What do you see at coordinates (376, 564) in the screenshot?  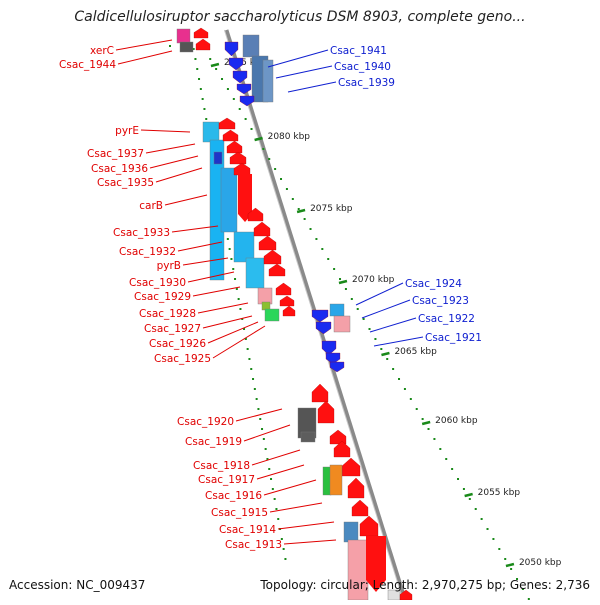 I see `gene-arrow-red-long` at bounding box center [376, 564].